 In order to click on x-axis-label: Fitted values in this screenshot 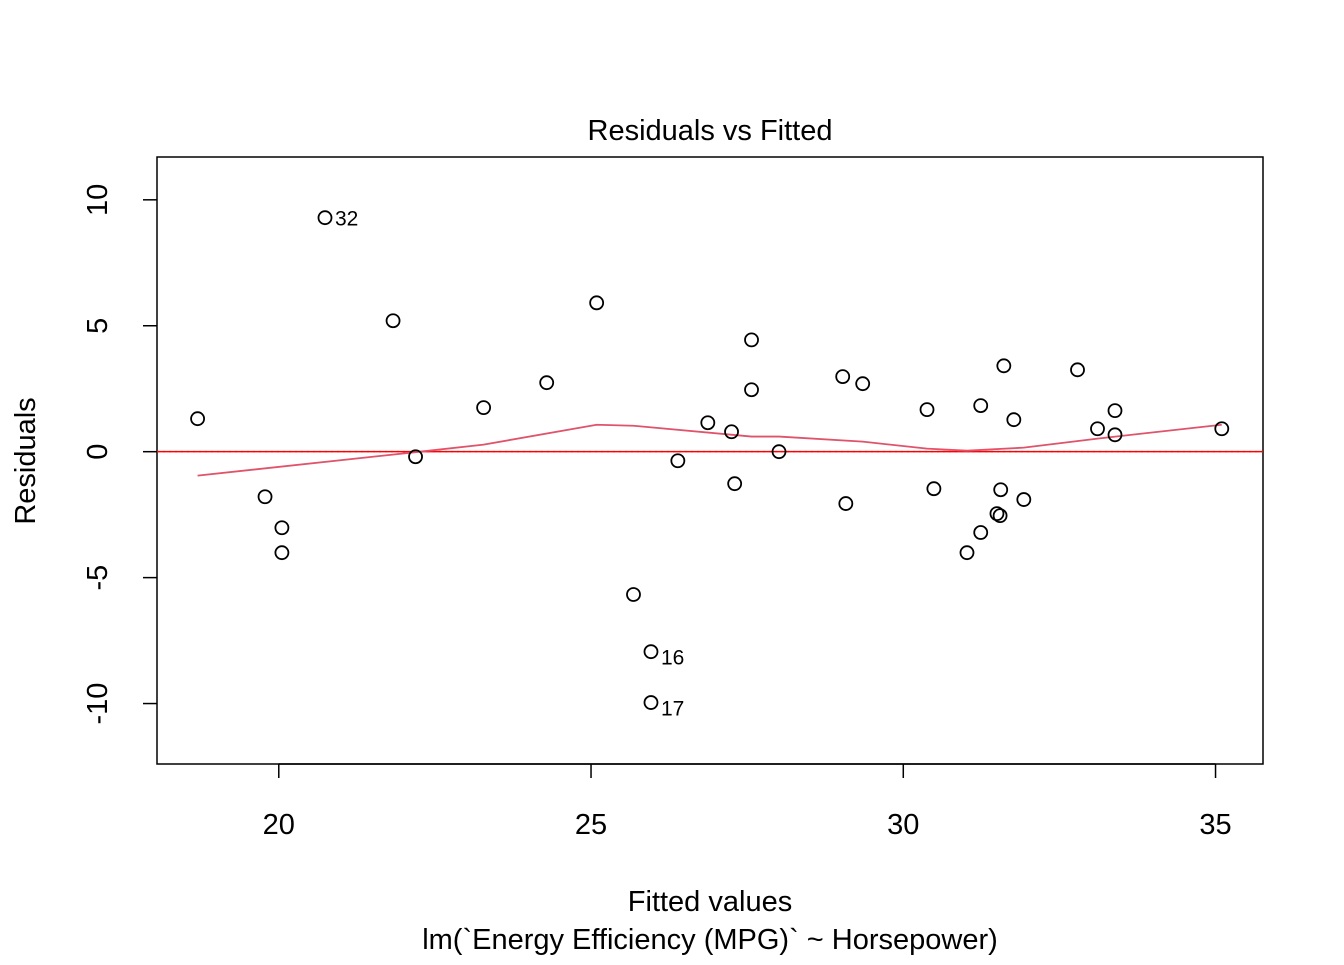, I will do `click(710, 902)`.